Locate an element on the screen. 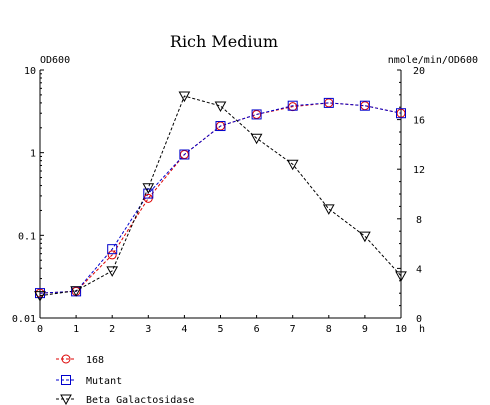 The width and height of the screenshot is (490, 405). left-tick-label: 1 is located at coordinates (33, 154).